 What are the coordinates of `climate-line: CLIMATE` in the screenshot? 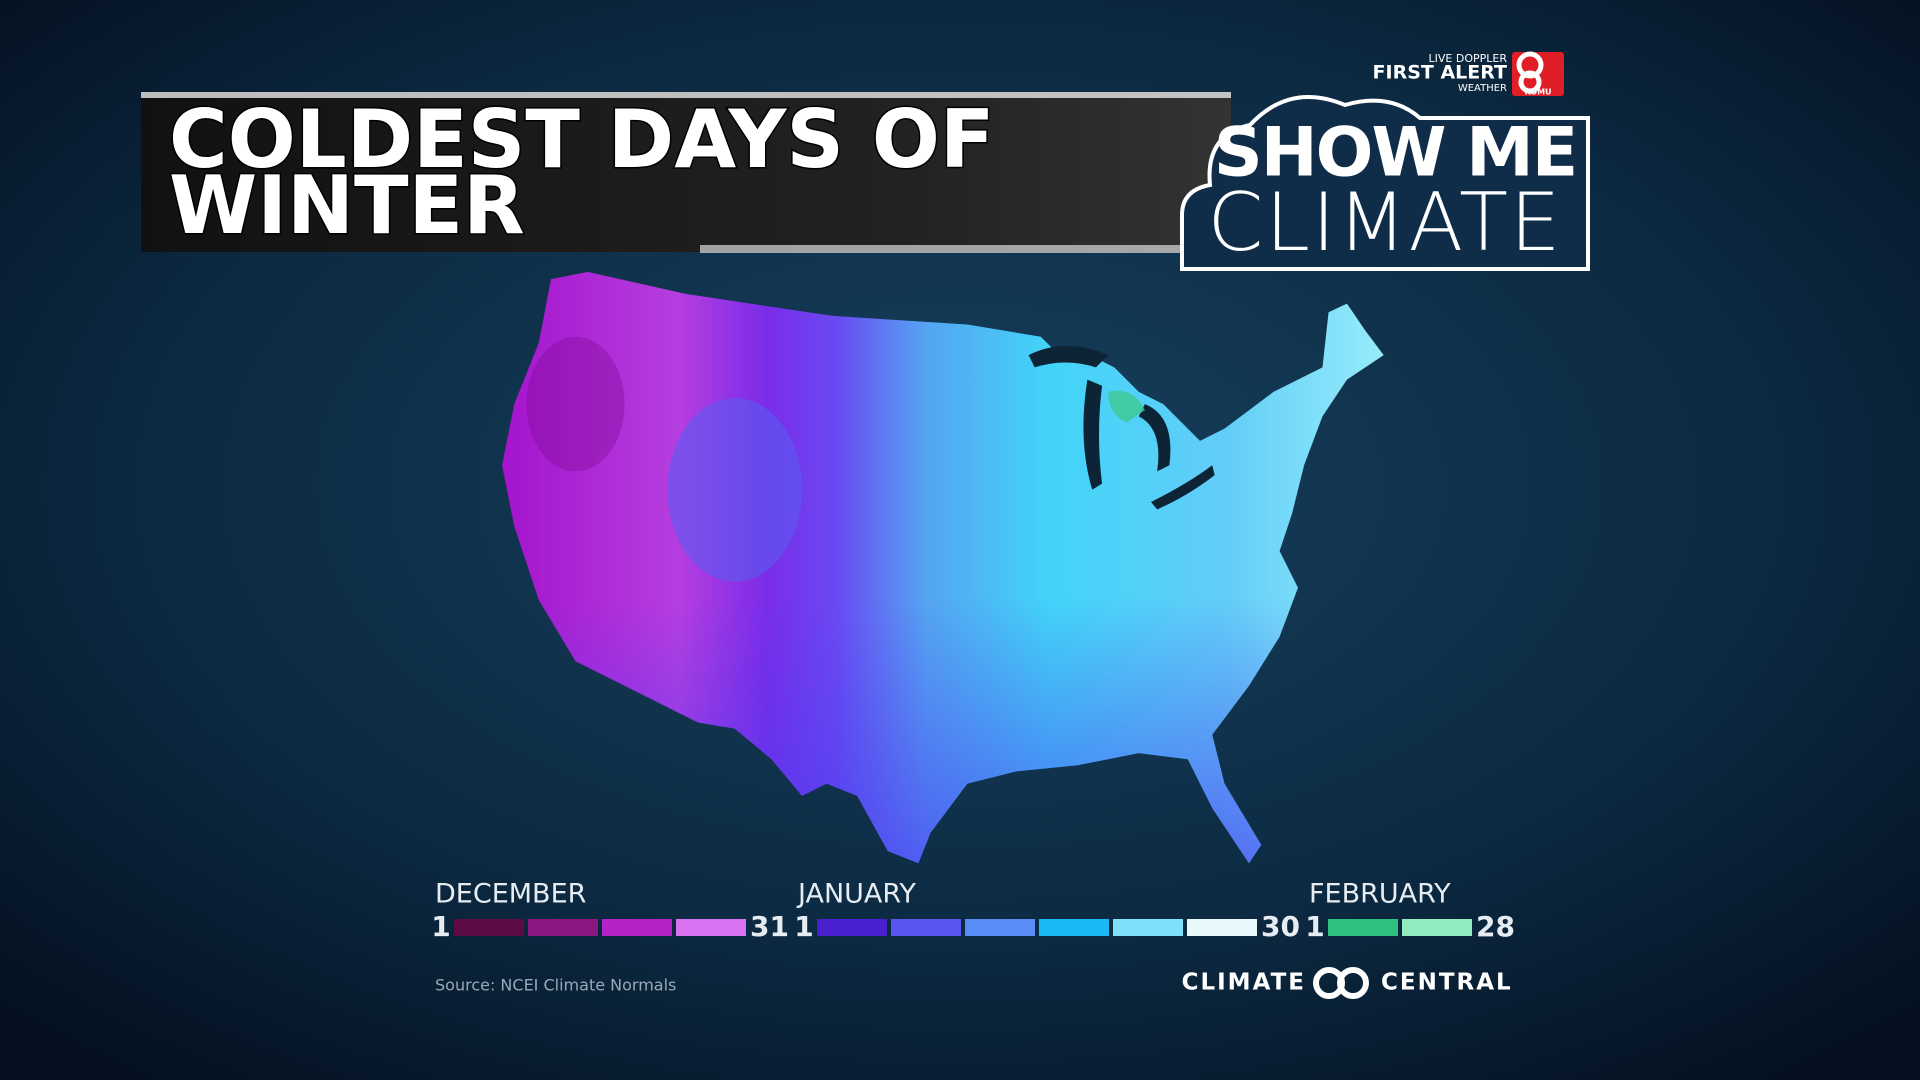 It's located at (1385, 222).